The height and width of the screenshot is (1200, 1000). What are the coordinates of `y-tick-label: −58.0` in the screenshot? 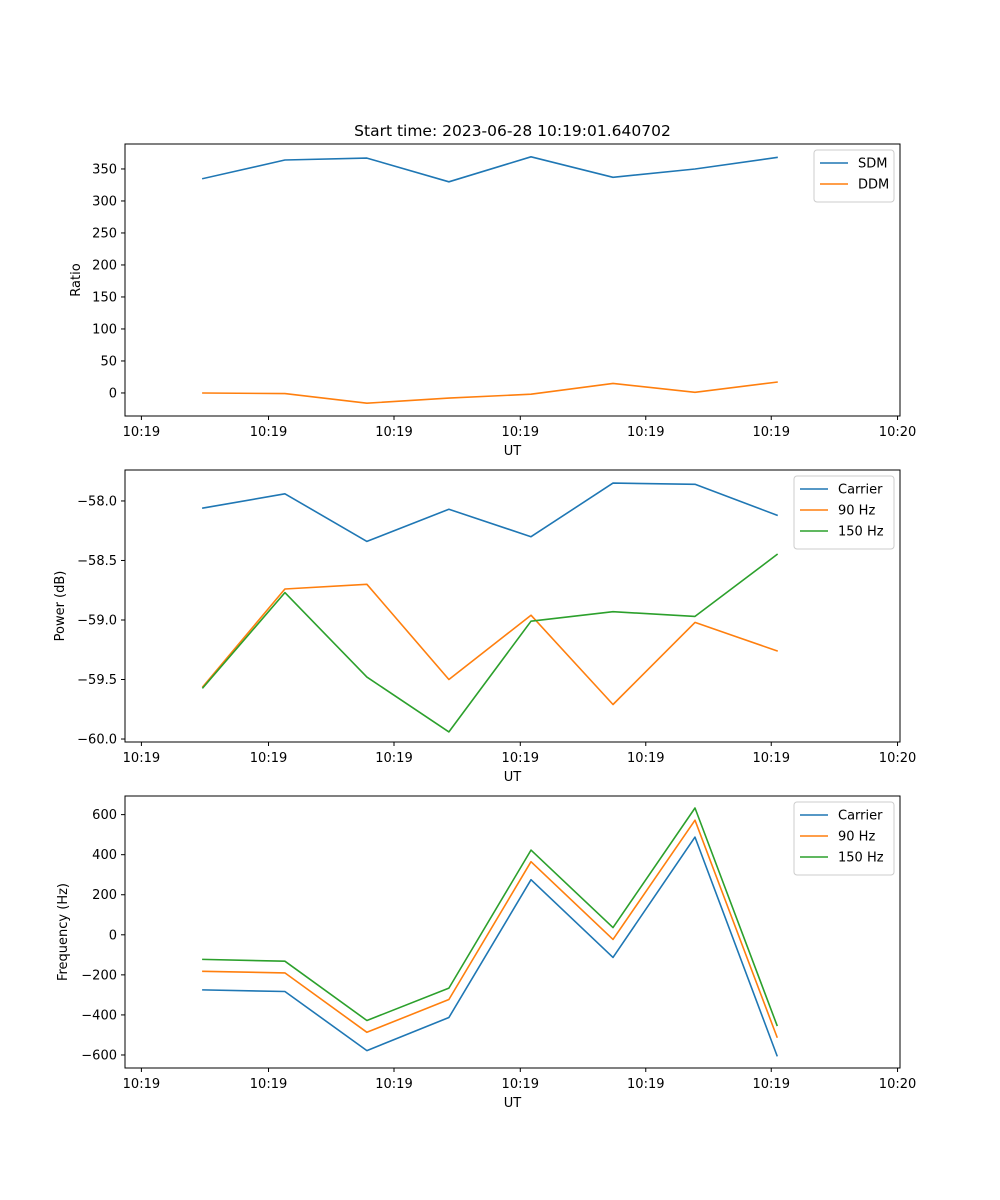 It's located at (97, 501).